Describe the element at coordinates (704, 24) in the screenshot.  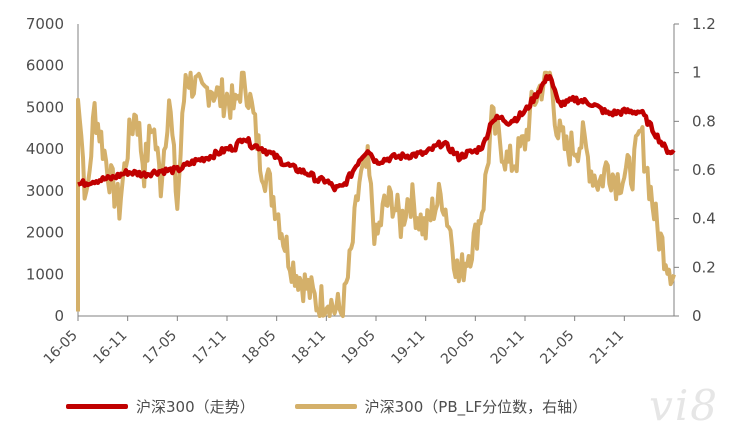
I see `right-tick-label: 1.2` at that location.